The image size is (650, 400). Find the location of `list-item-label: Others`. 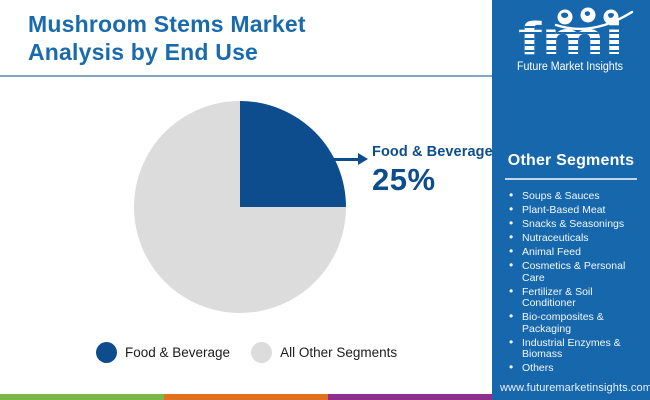

list-item-label: Others is located at coordinates (538, 368).